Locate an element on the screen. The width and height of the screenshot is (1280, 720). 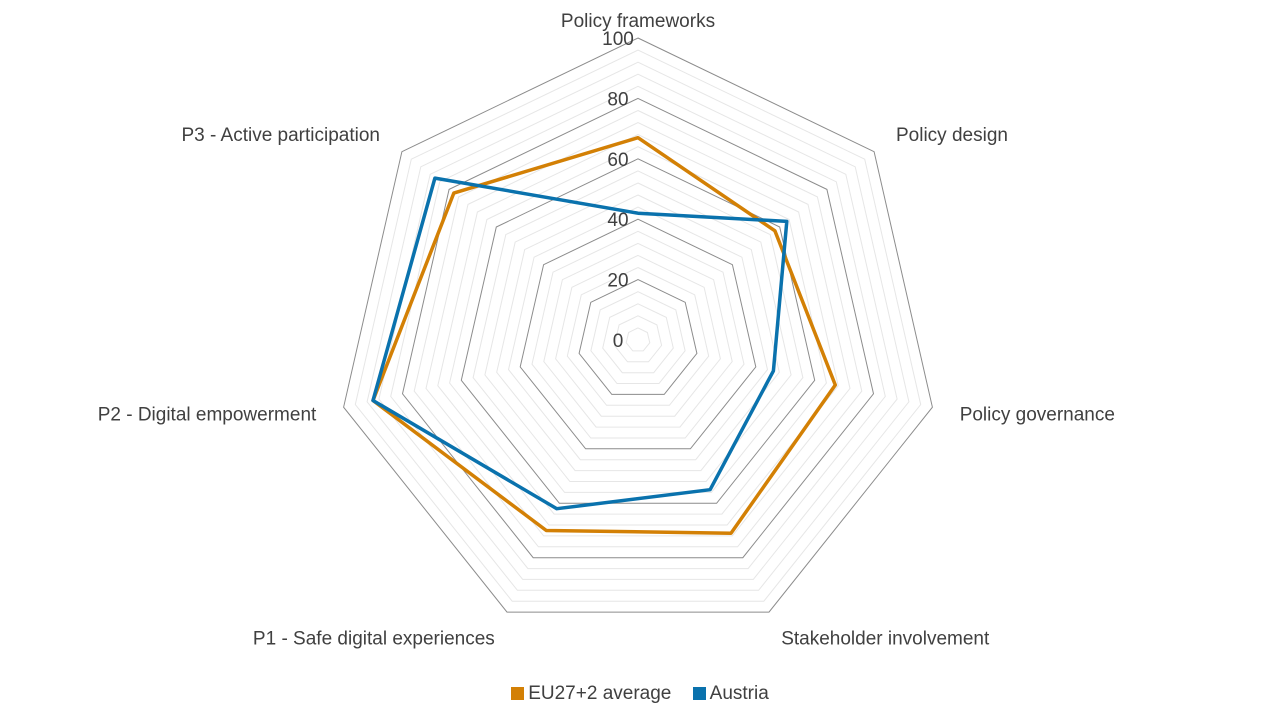
axis-label: Policy governance is located at coordinates (1037, 414).